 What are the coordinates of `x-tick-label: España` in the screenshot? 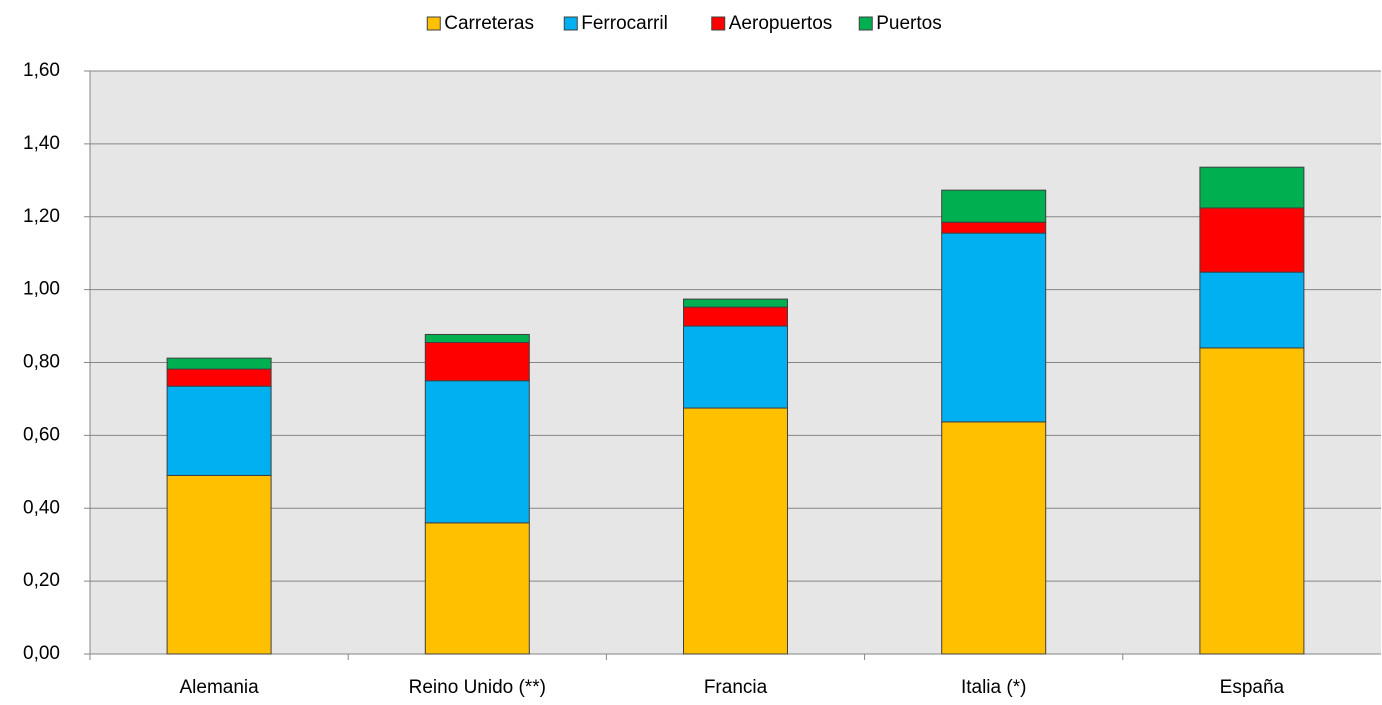 It's located at (1252, 687).